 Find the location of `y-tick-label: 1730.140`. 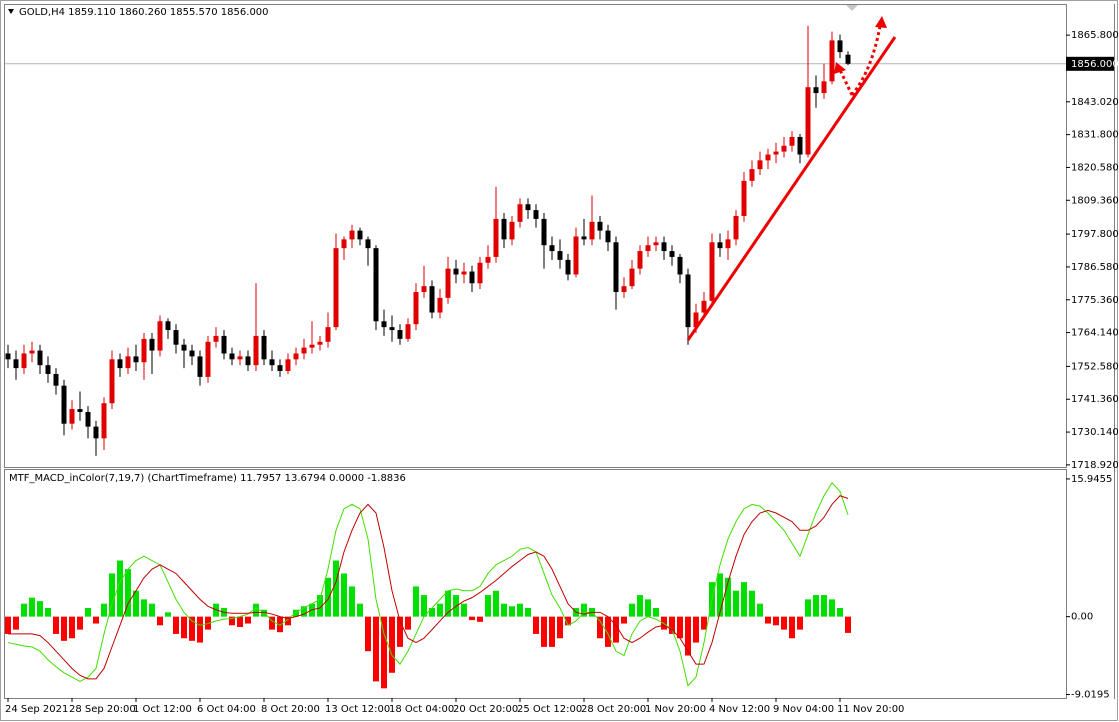

y-tick-label: 1730.140 is located at coordinates (1095, 432).